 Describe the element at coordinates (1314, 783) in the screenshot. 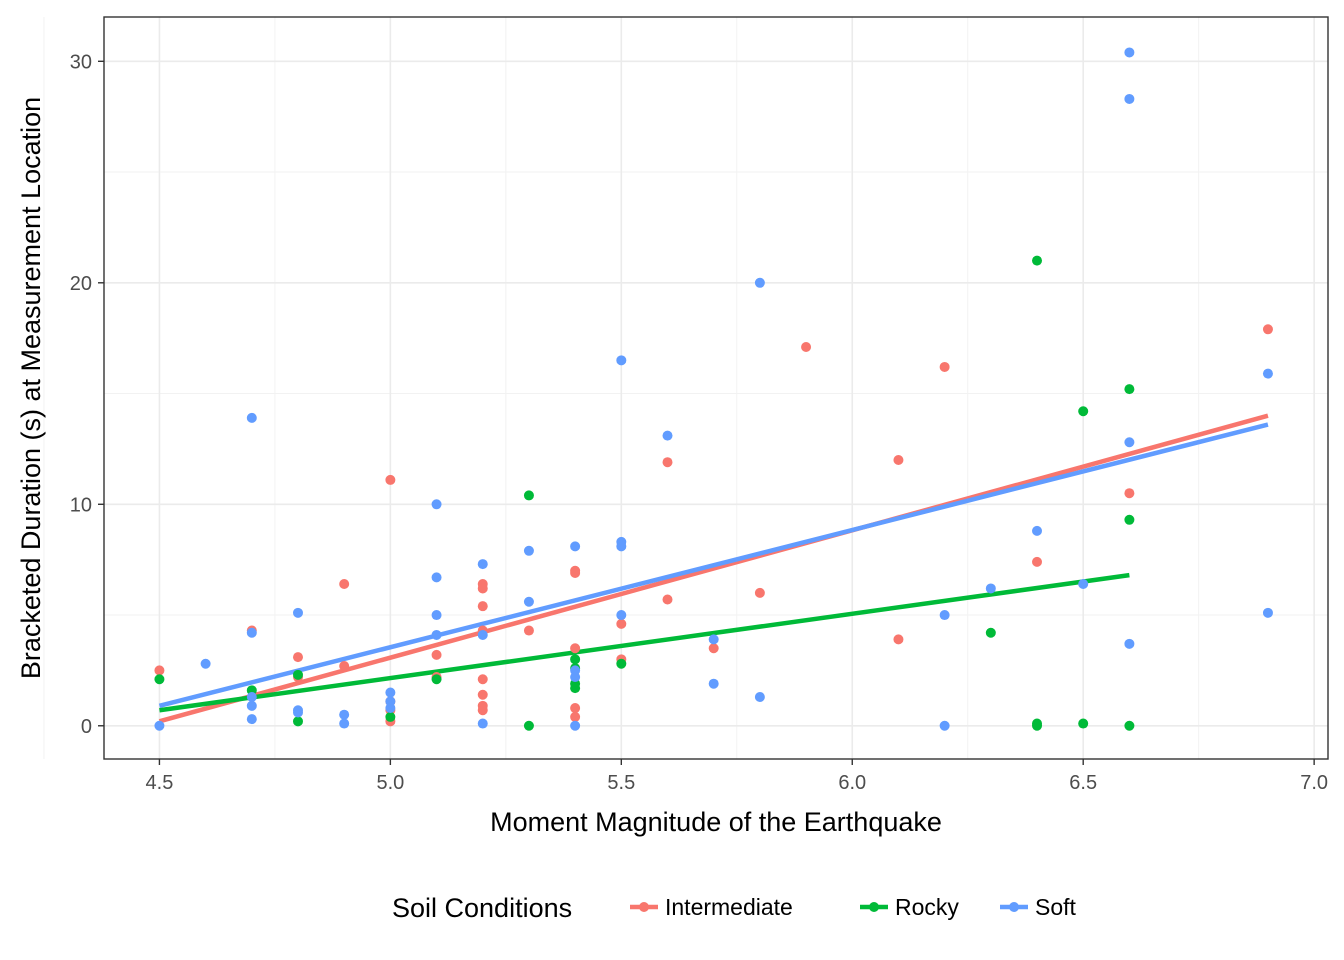

I see `x-tick-label: 7.0` at that location.